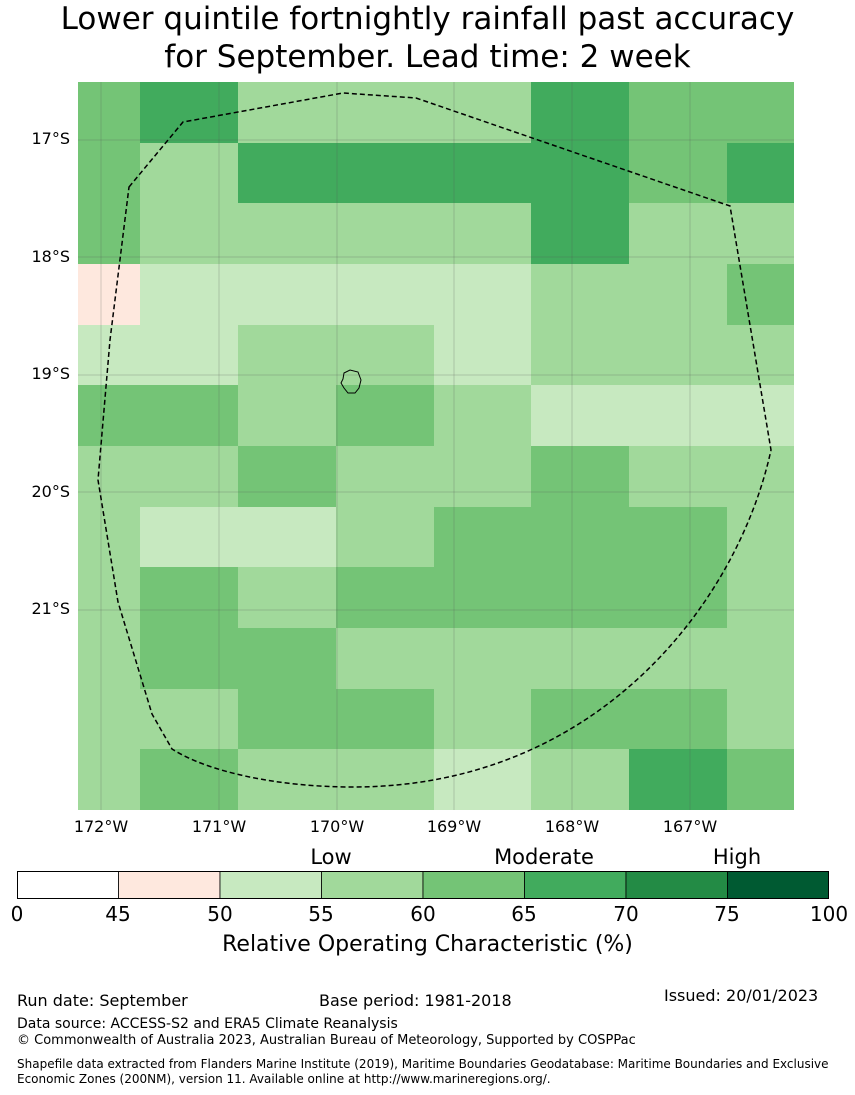 The width and height of the screenshot is (855, 1095). Describe the element at coordinates (415, 1000) in the screenshot. I see `base-period: Base period: 1981-2018` at that location.